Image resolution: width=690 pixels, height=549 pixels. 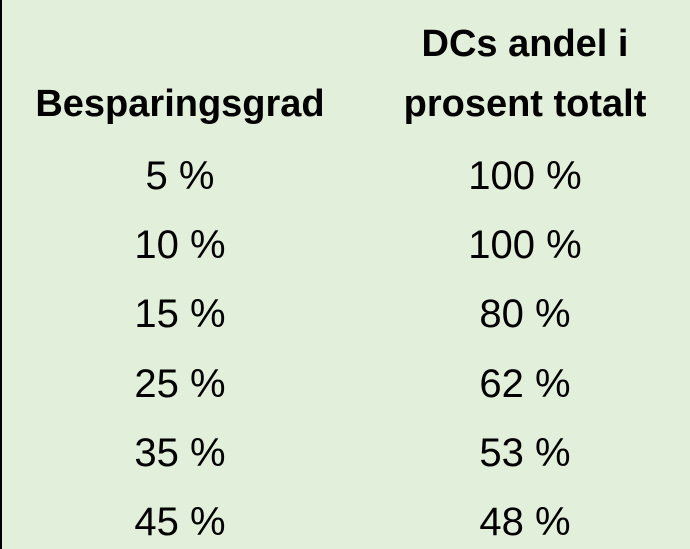 I want to click on table-cell: 25 %, so click(x=180, y=383).